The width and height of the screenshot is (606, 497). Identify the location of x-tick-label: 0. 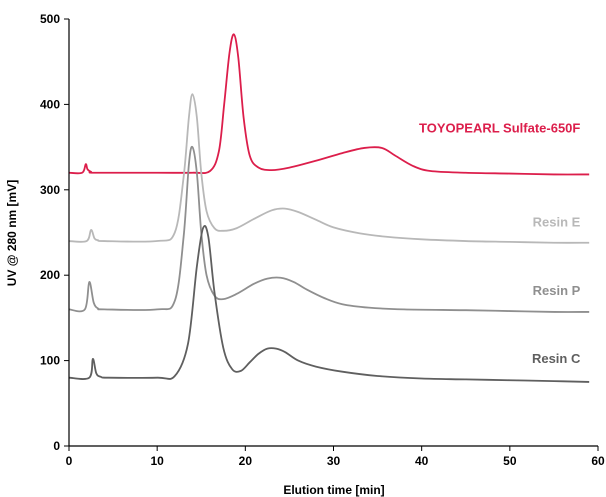
(69, 461).